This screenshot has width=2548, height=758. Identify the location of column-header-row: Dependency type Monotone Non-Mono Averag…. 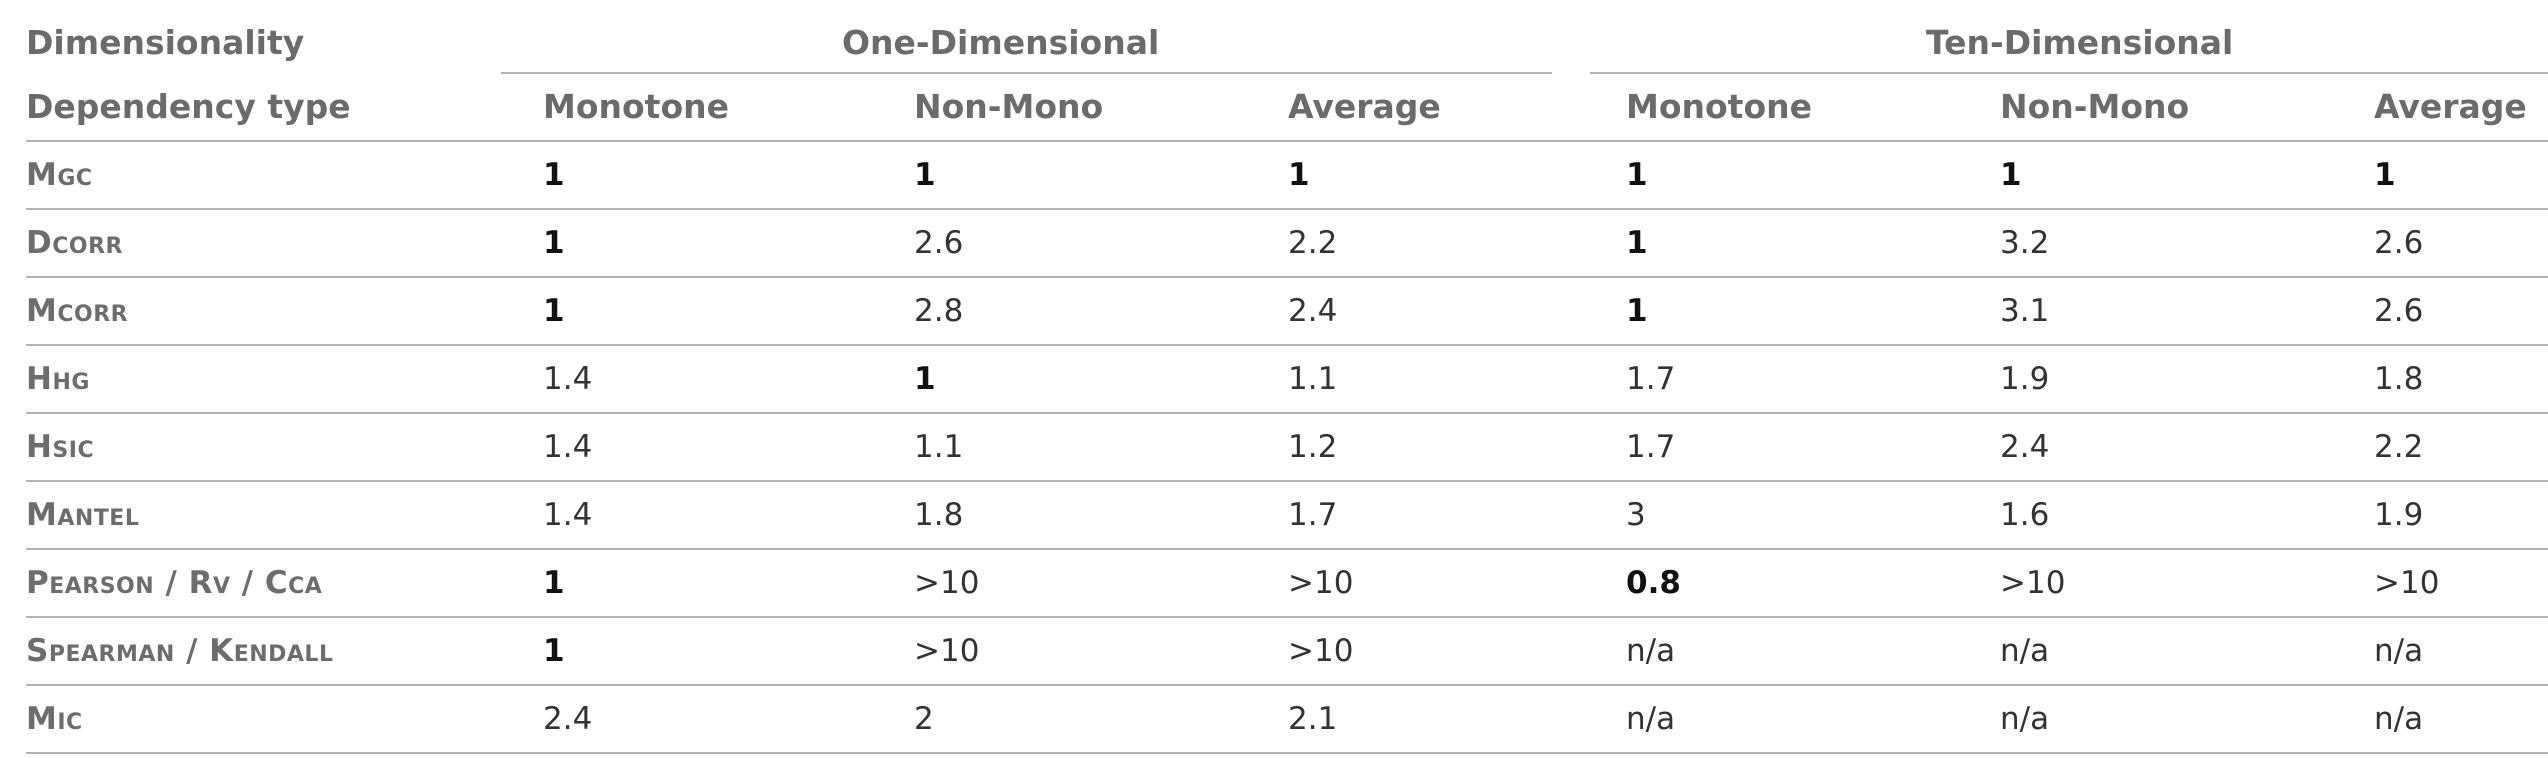
(1287, 108).